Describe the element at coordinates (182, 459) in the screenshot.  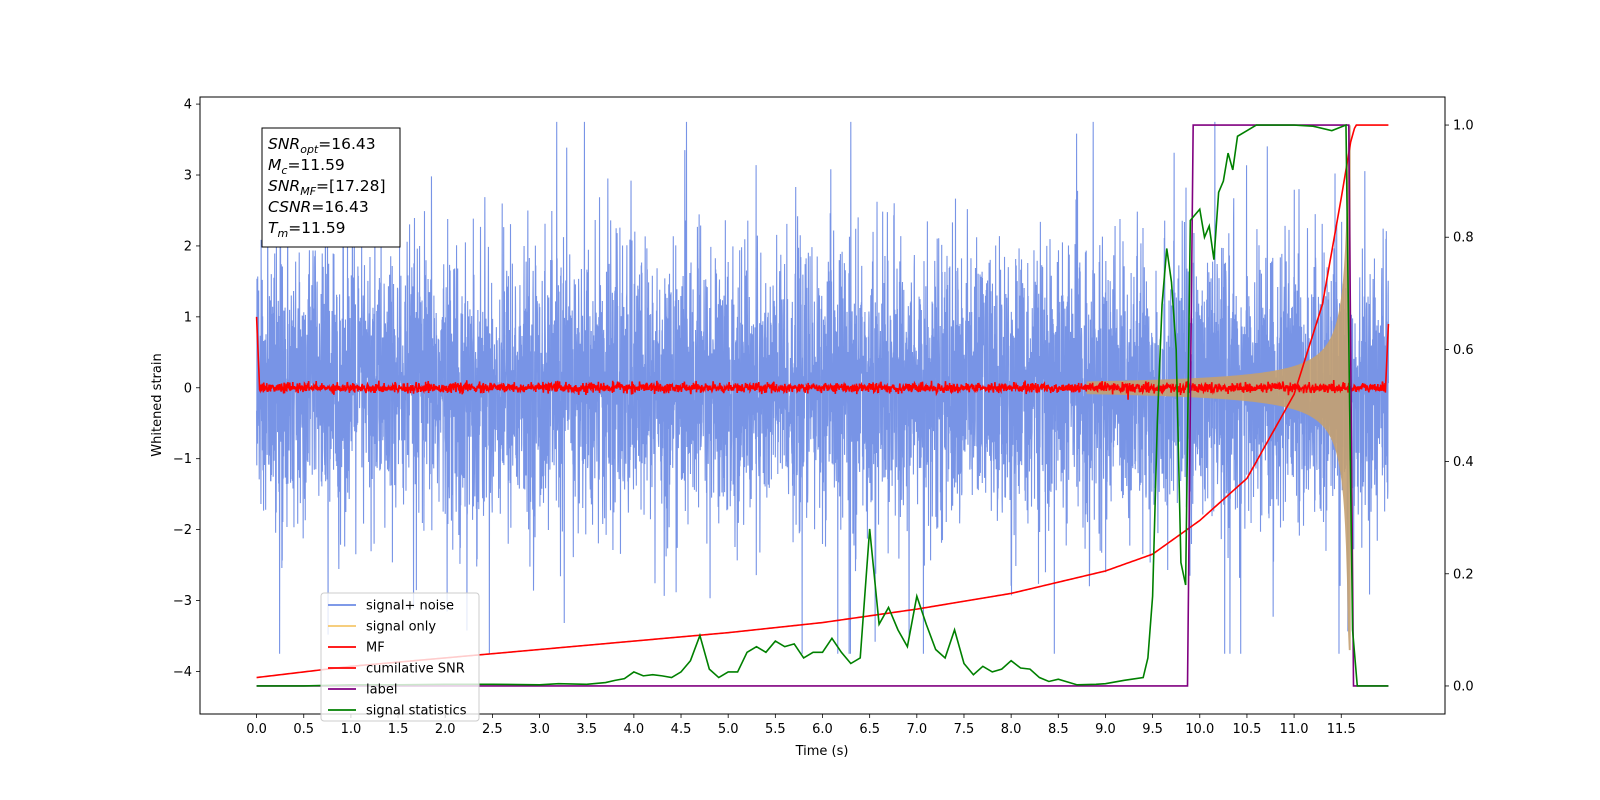
I see `y-tick-label: −1` at that location.